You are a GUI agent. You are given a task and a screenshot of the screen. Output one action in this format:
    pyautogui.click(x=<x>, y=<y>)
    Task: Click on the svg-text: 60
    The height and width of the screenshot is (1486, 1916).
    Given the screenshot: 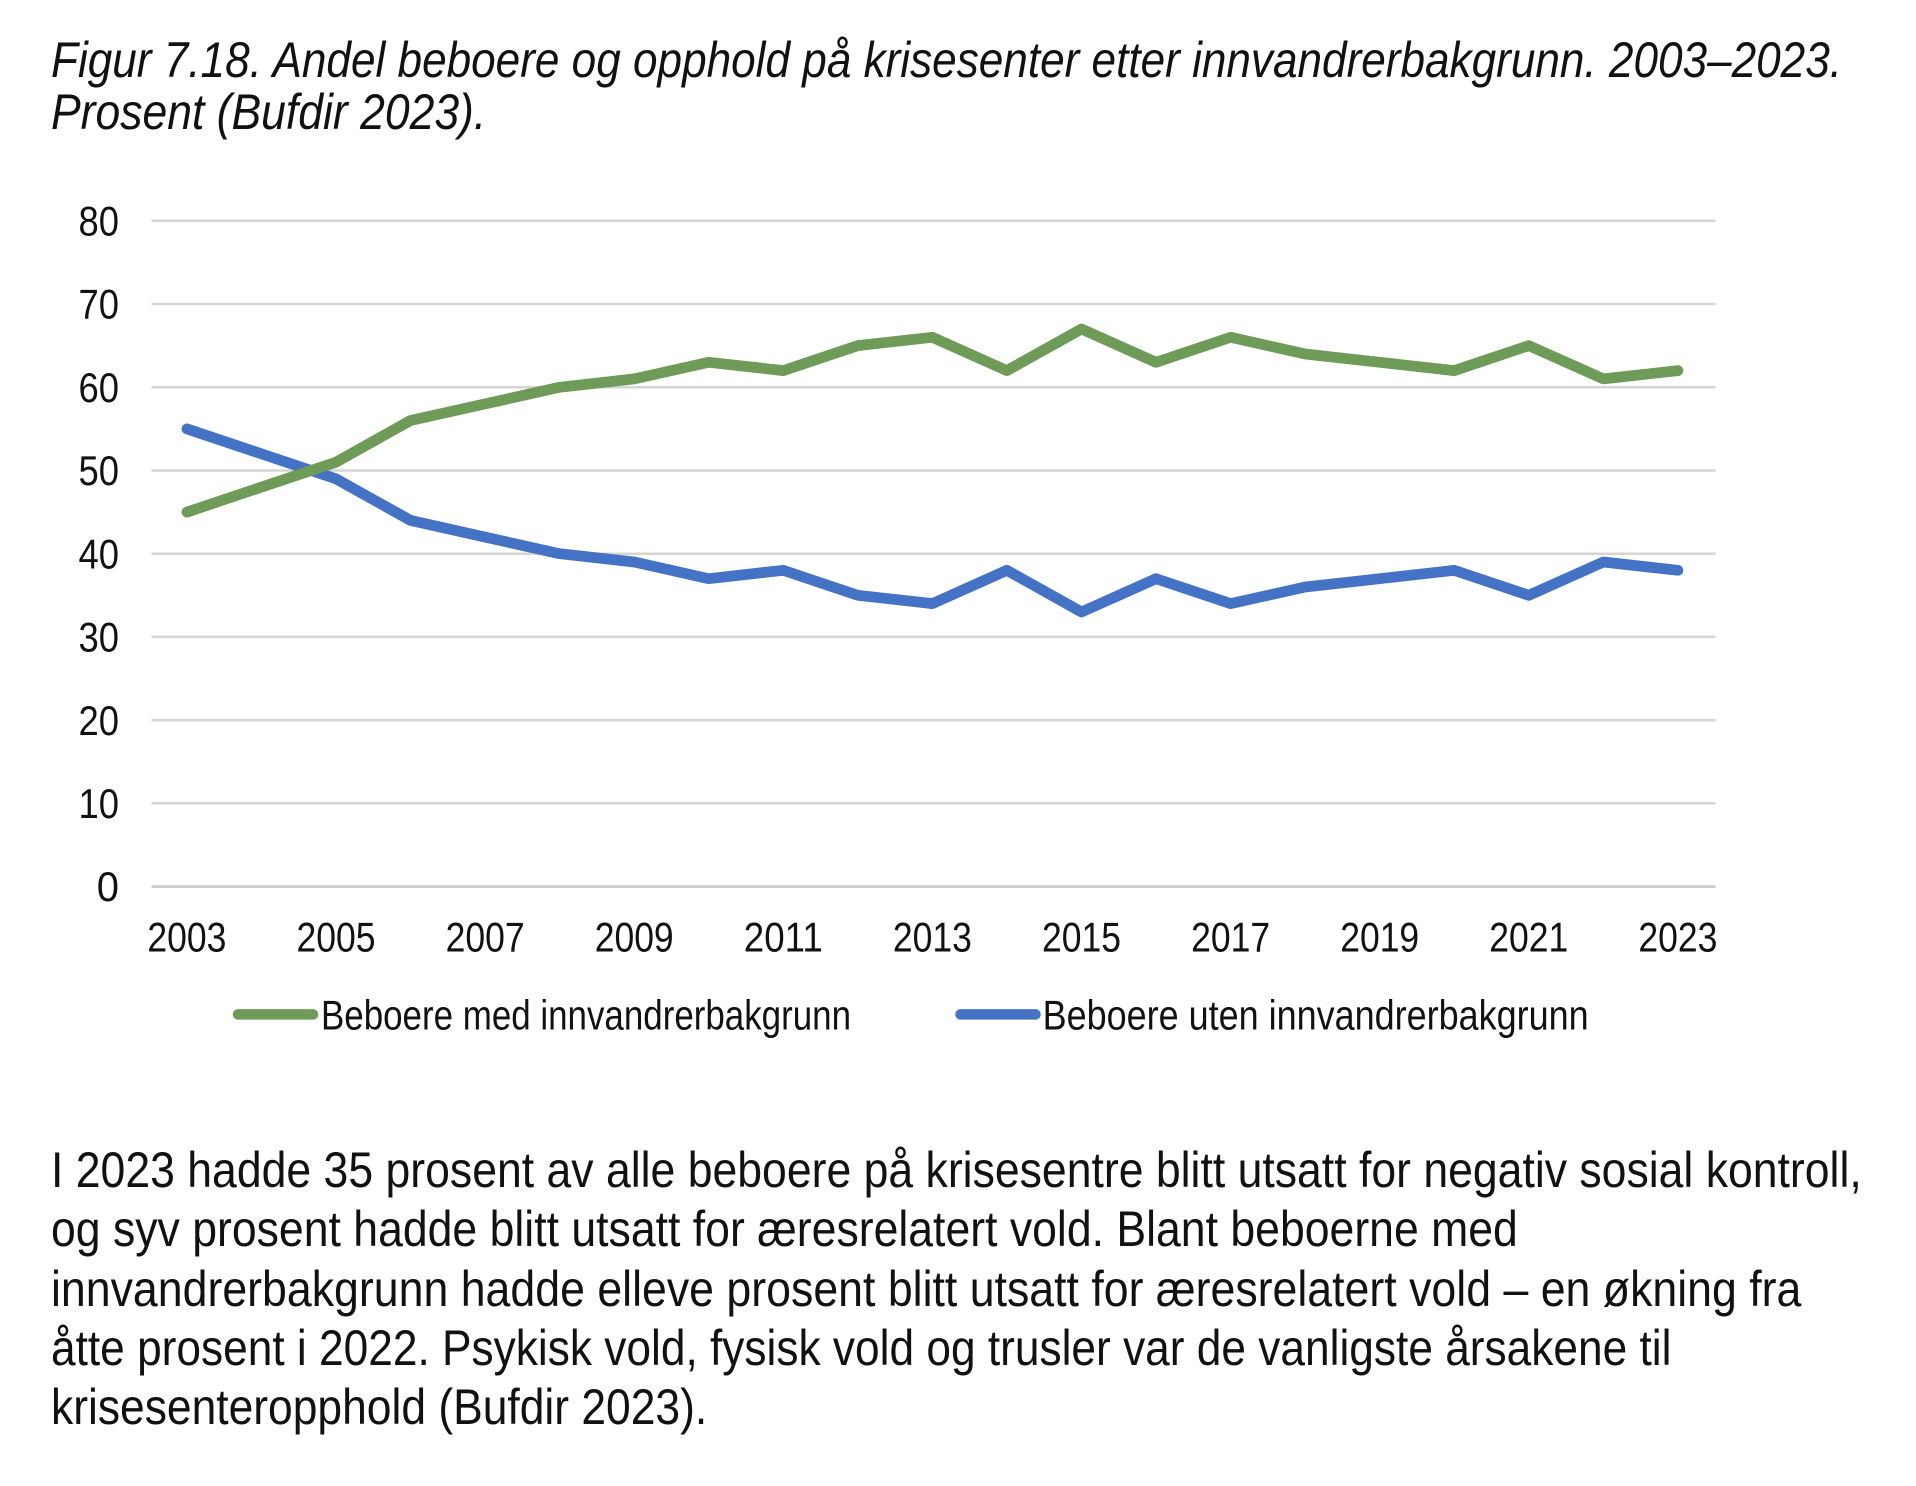 What is the action you would take?
    pyautogui.click(x=99, y=387)
    